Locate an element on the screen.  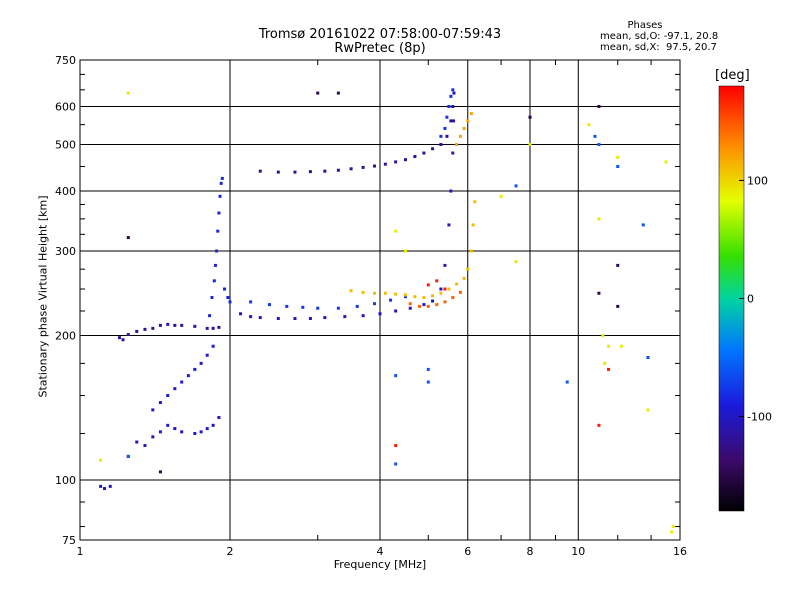
colorbar-tick-label: 0 is located at coordinates (750, 299).